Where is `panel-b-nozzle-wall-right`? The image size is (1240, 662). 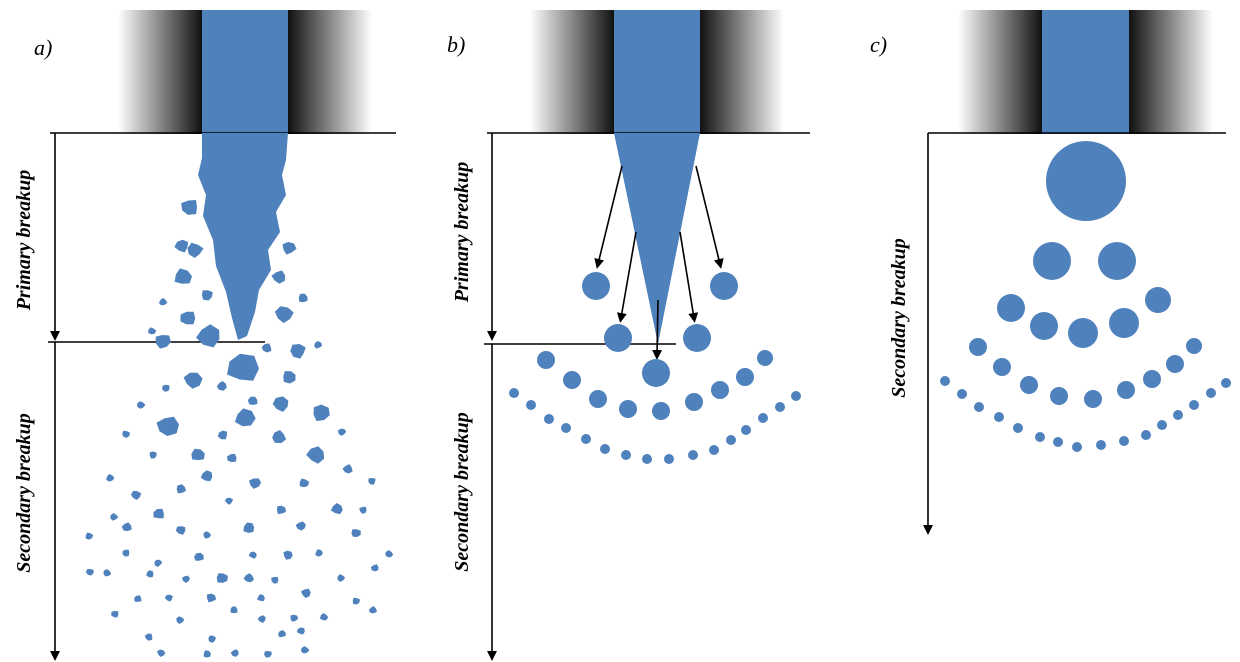
panel-b-nozzle-wall-right is located at coordinates (742, 72).